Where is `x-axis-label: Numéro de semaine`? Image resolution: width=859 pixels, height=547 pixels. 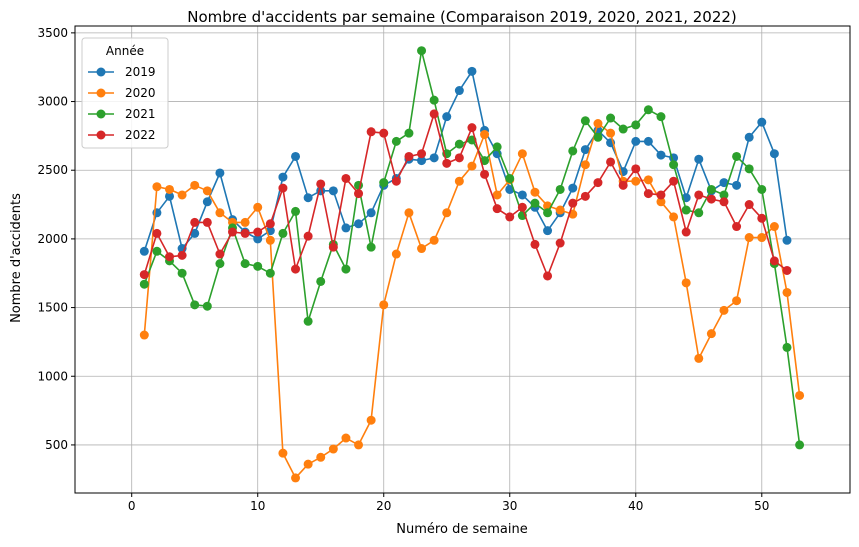
x-axis-label: Numéro de semaine is located at coordinates (461, 529).